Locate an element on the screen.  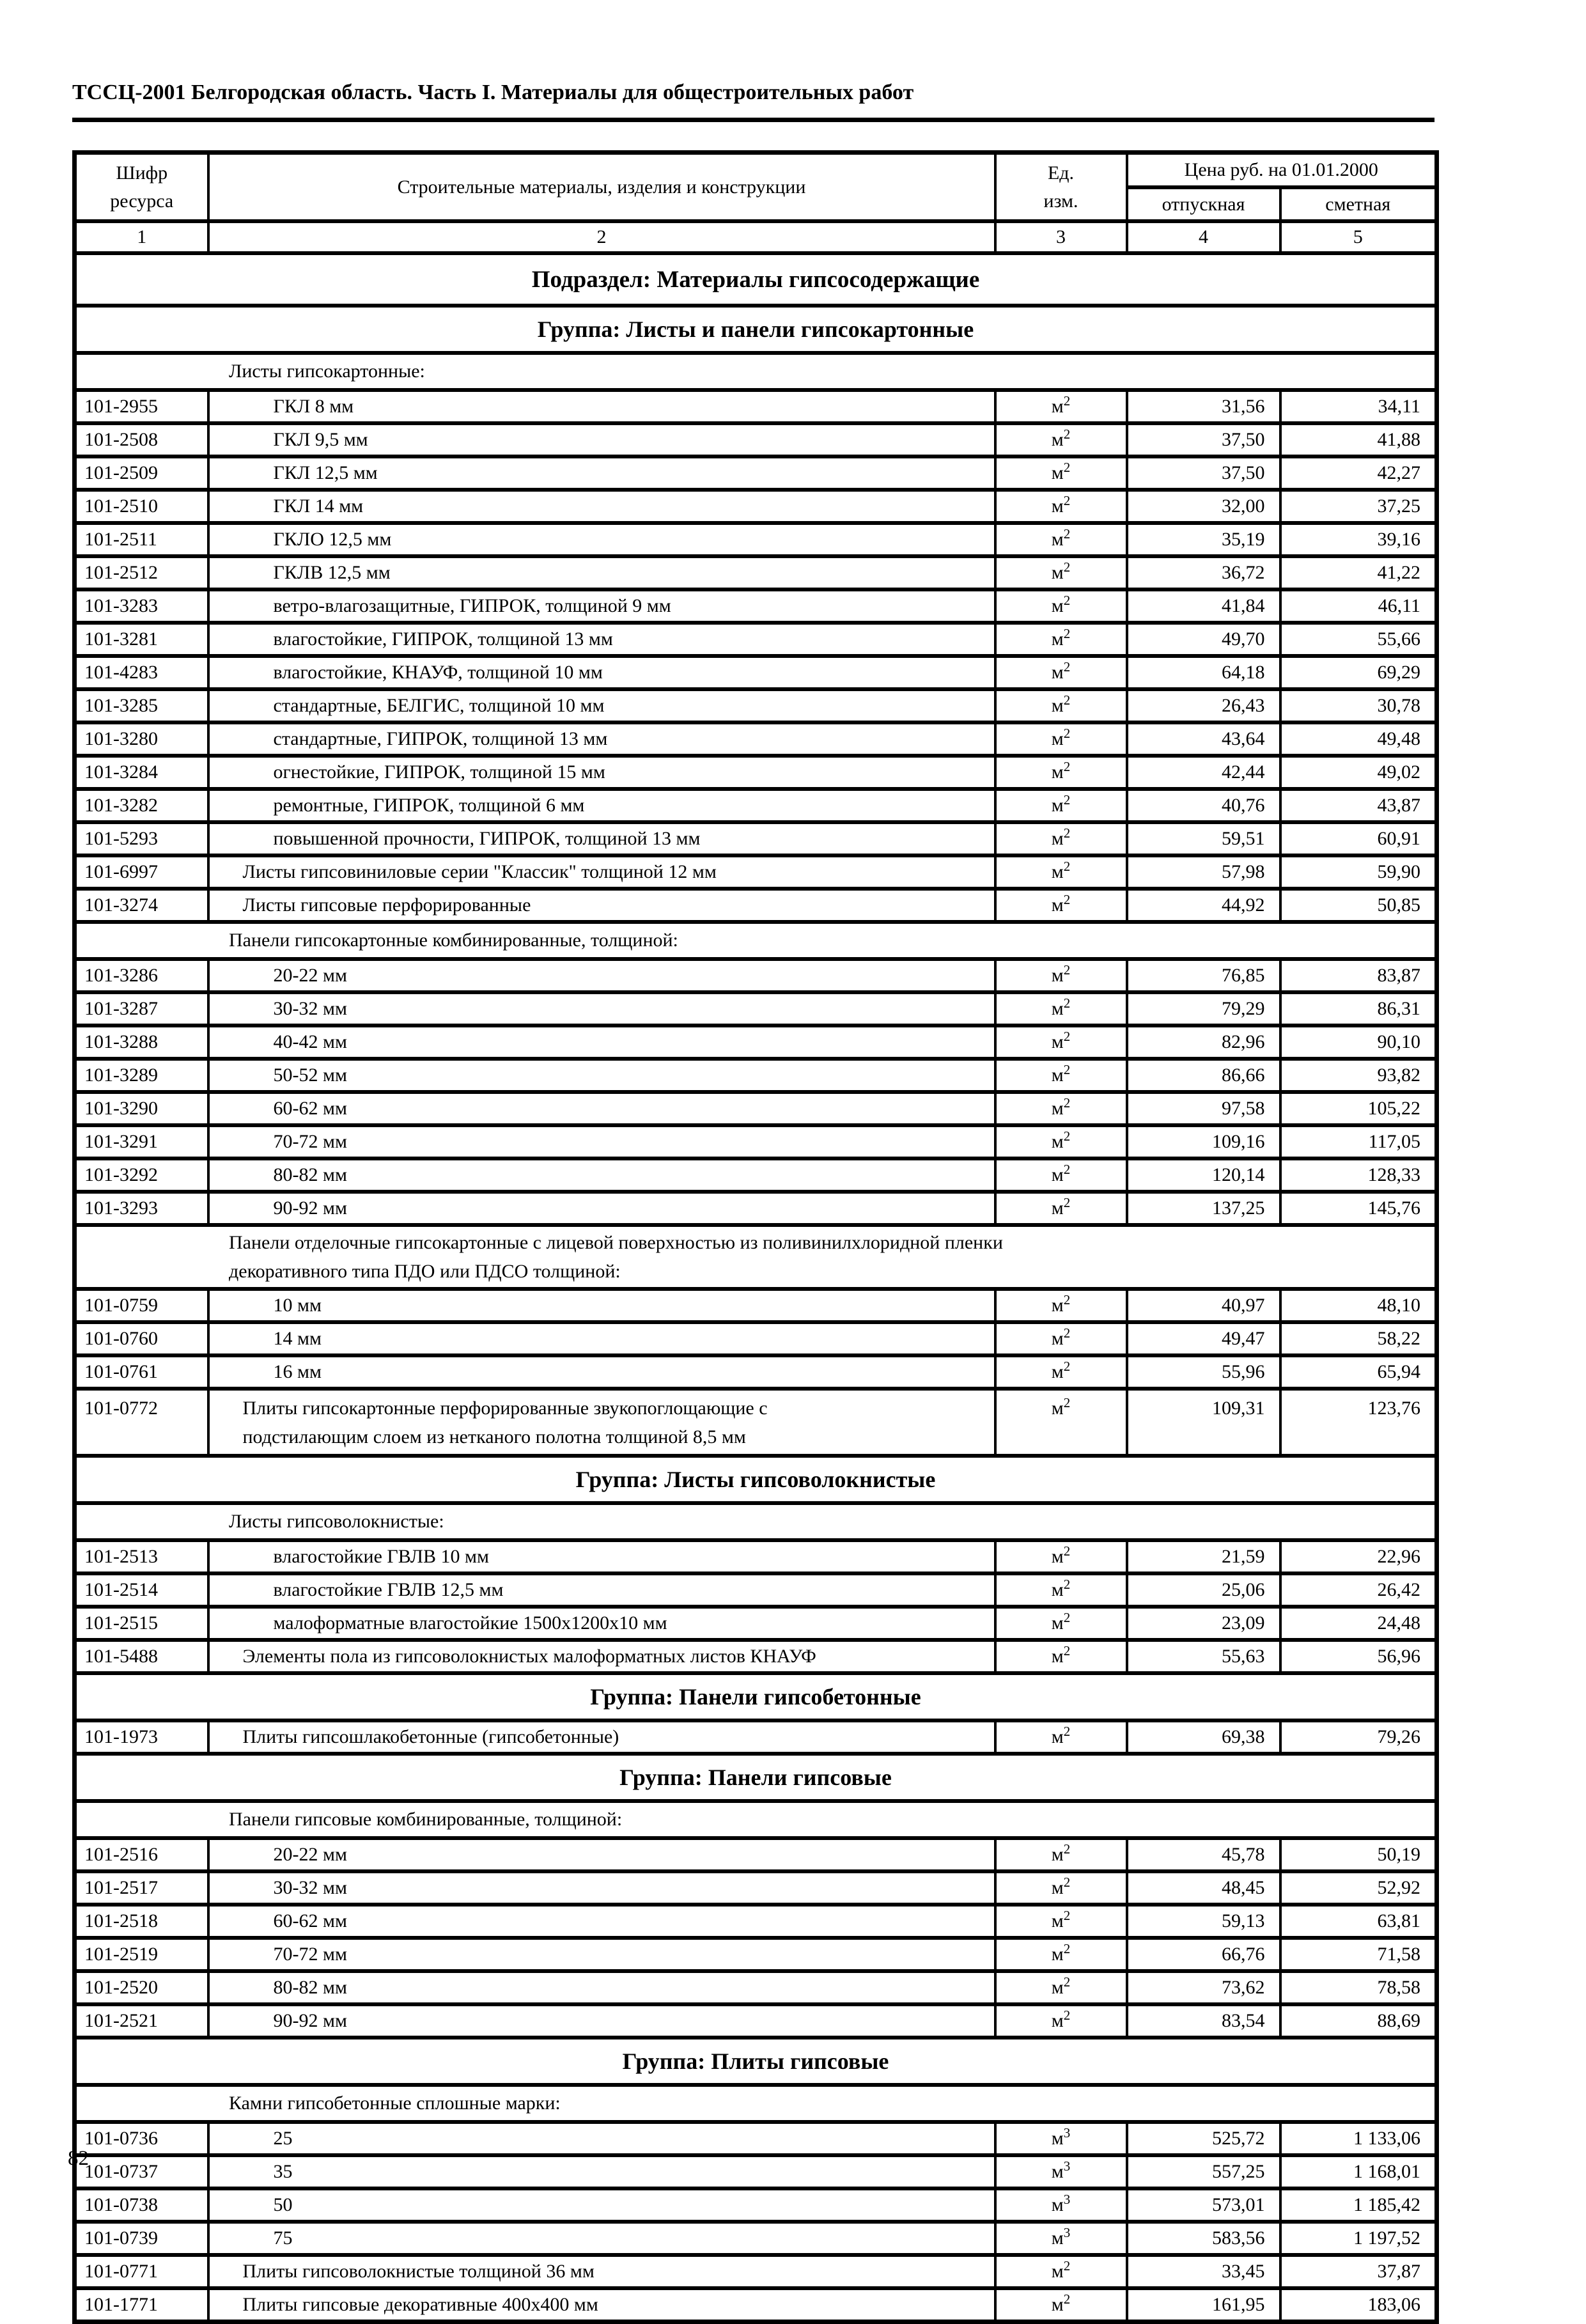
row-code-cell: 101-0761 is located at coordinates (141, 1372).